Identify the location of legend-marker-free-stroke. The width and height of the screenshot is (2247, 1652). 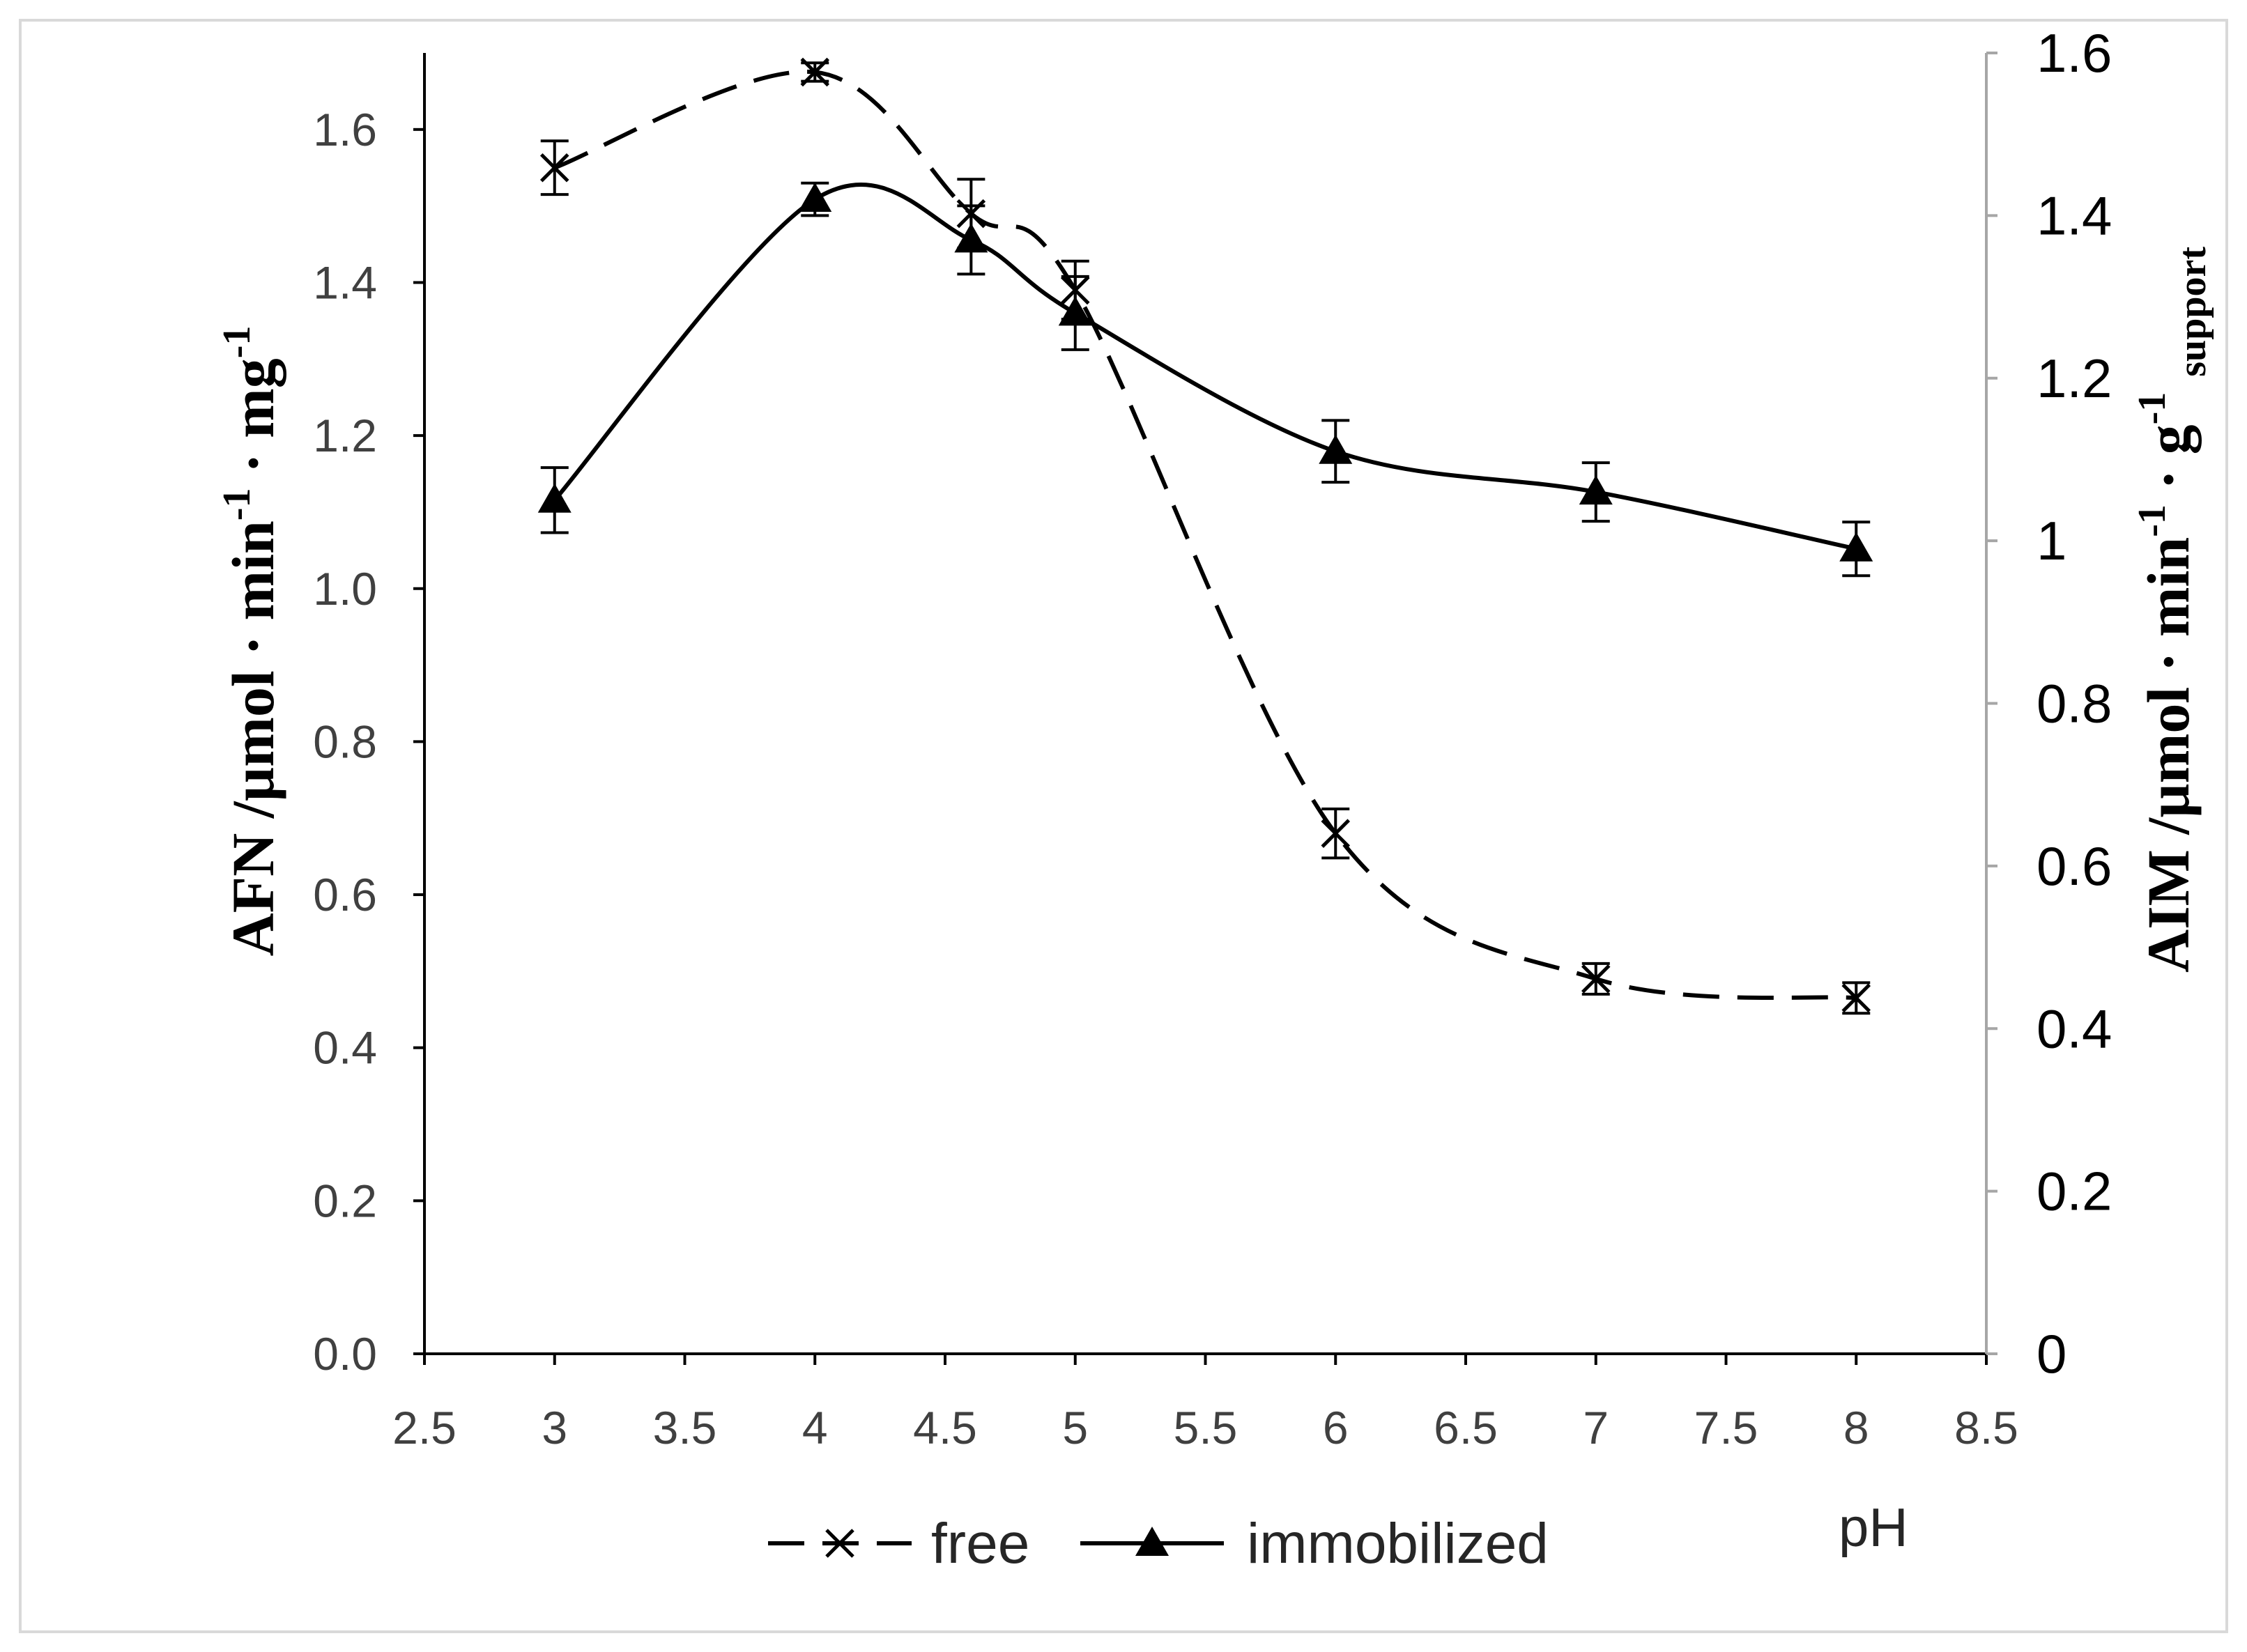
(839, 1543).